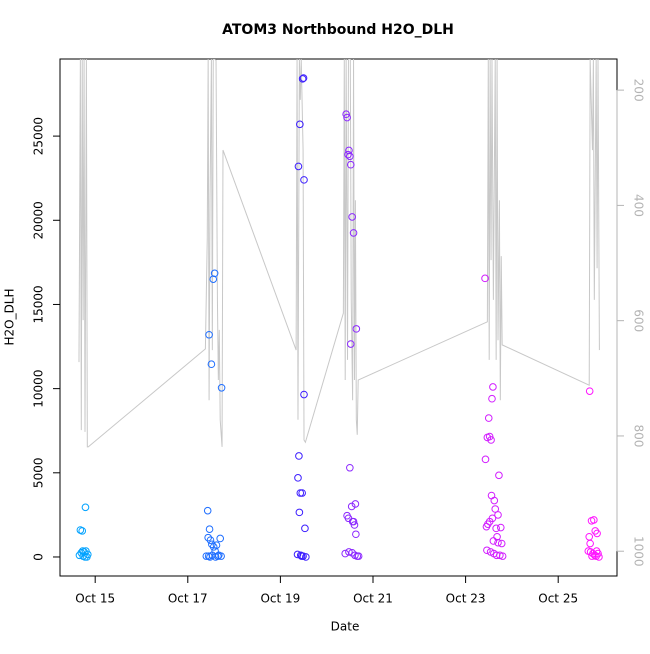  What do you see at coordinates (338, 30) in the screenshot?
I see `chart-title: ATOM3 Northbound H2O_DLH` at bounding box center [338, 30].